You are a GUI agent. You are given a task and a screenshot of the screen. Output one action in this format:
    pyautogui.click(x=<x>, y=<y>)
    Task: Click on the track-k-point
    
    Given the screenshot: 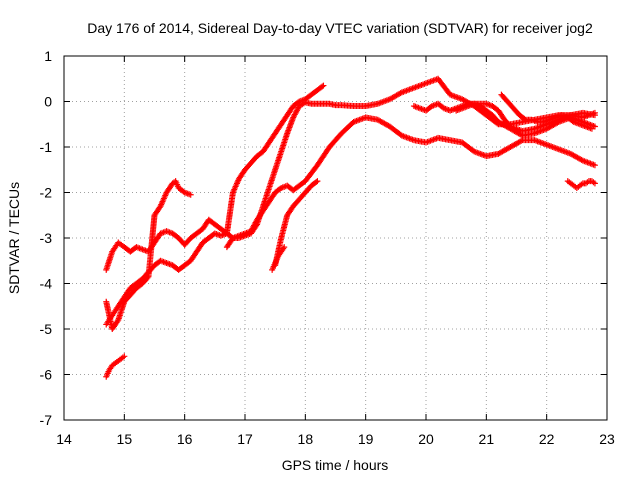 What is the action you would take?
    pyautogui.click(x=284, y=247)
    